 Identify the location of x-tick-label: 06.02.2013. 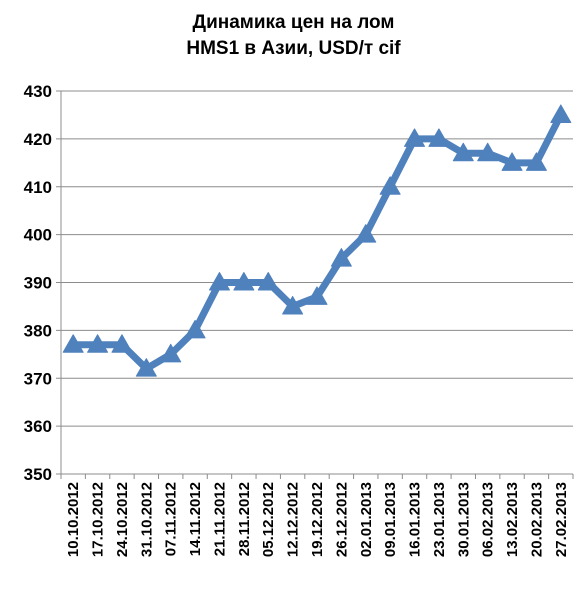
(488, 519).